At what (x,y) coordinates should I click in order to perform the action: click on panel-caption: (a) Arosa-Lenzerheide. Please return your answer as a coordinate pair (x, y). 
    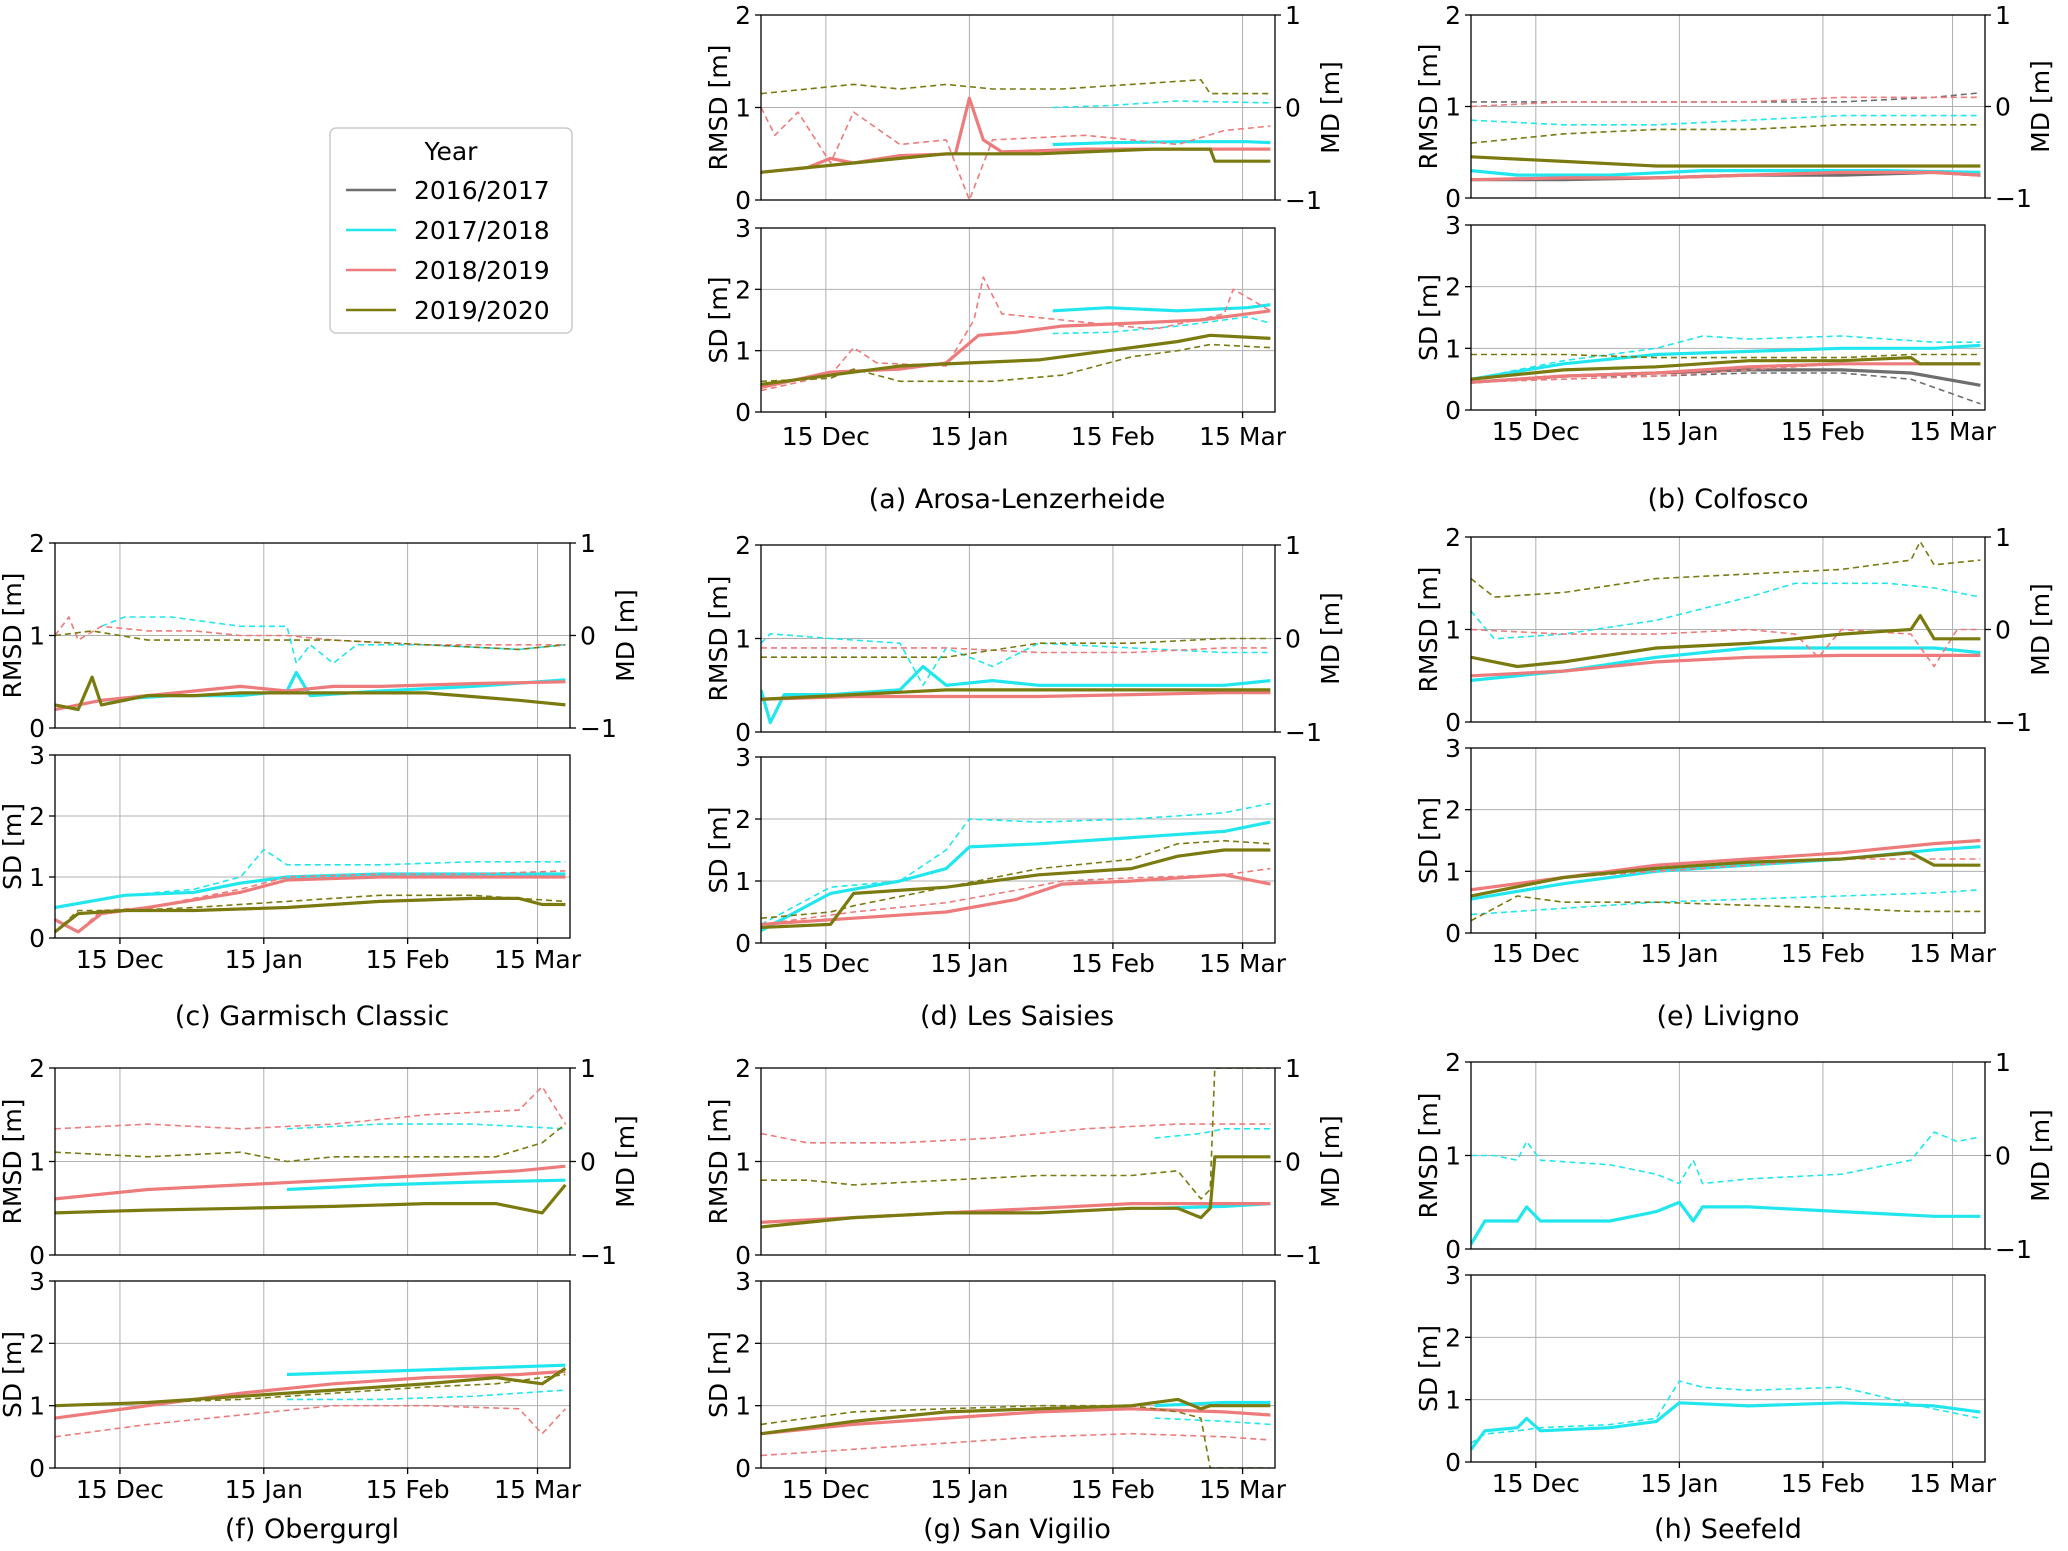
    Looking at the image, I should click on (1017, 499).